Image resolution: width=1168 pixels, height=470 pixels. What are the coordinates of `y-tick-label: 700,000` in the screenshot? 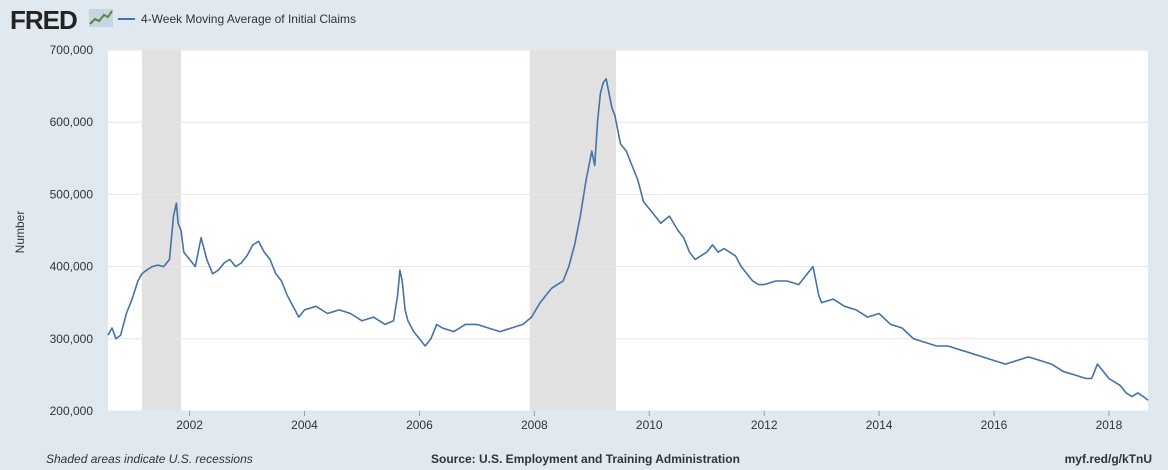 It's located at (72, 50).